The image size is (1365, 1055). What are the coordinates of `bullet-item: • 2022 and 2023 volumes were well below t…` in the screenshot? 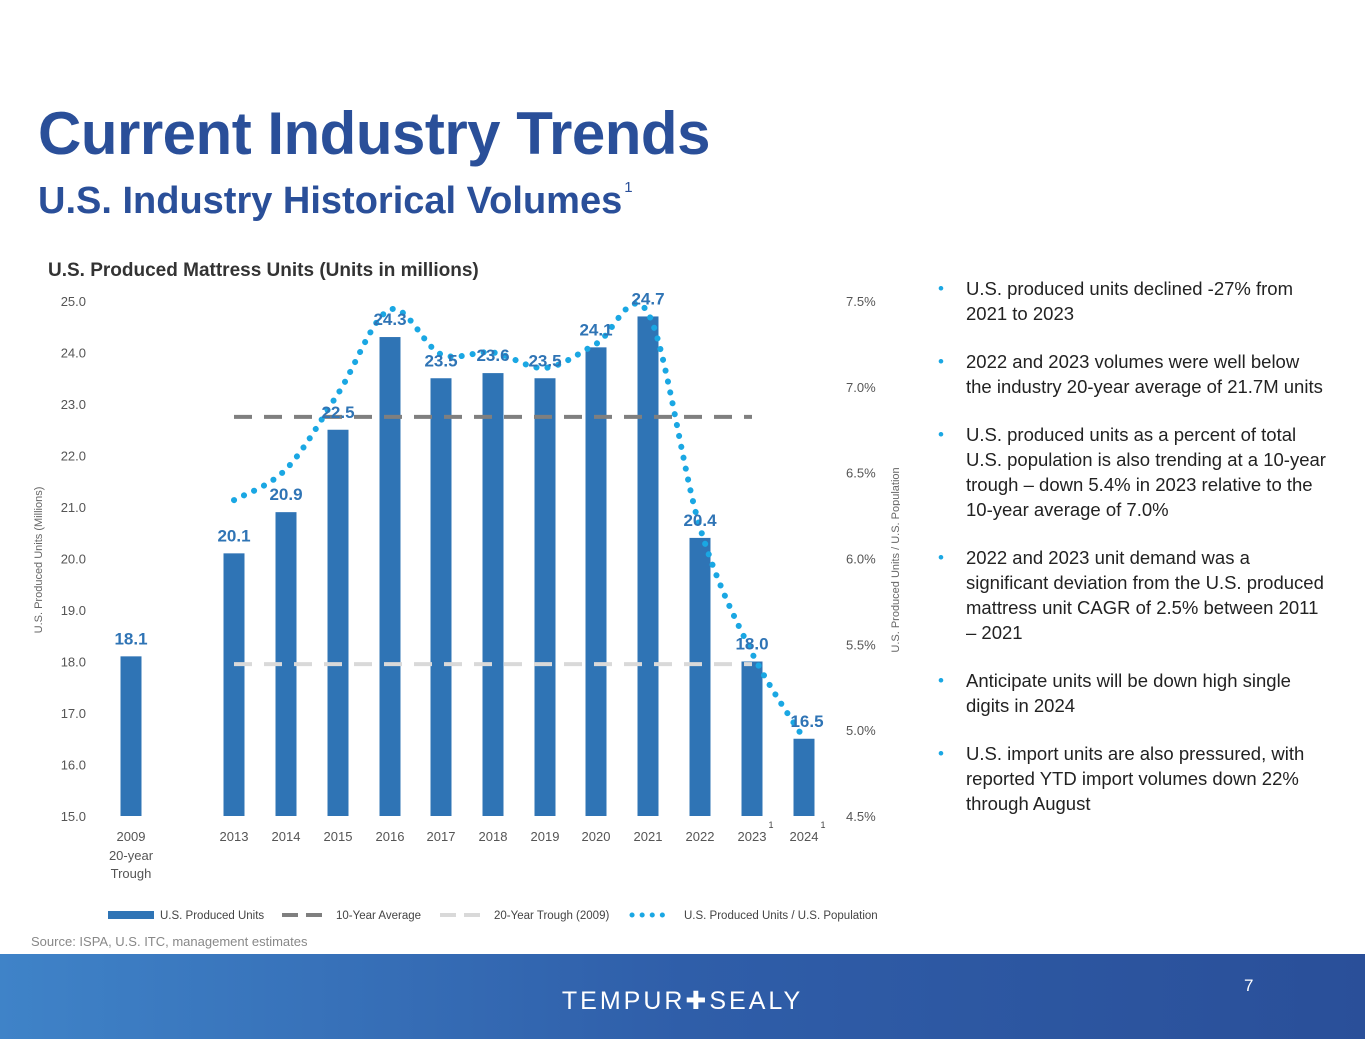 It's located at (1133, 374).